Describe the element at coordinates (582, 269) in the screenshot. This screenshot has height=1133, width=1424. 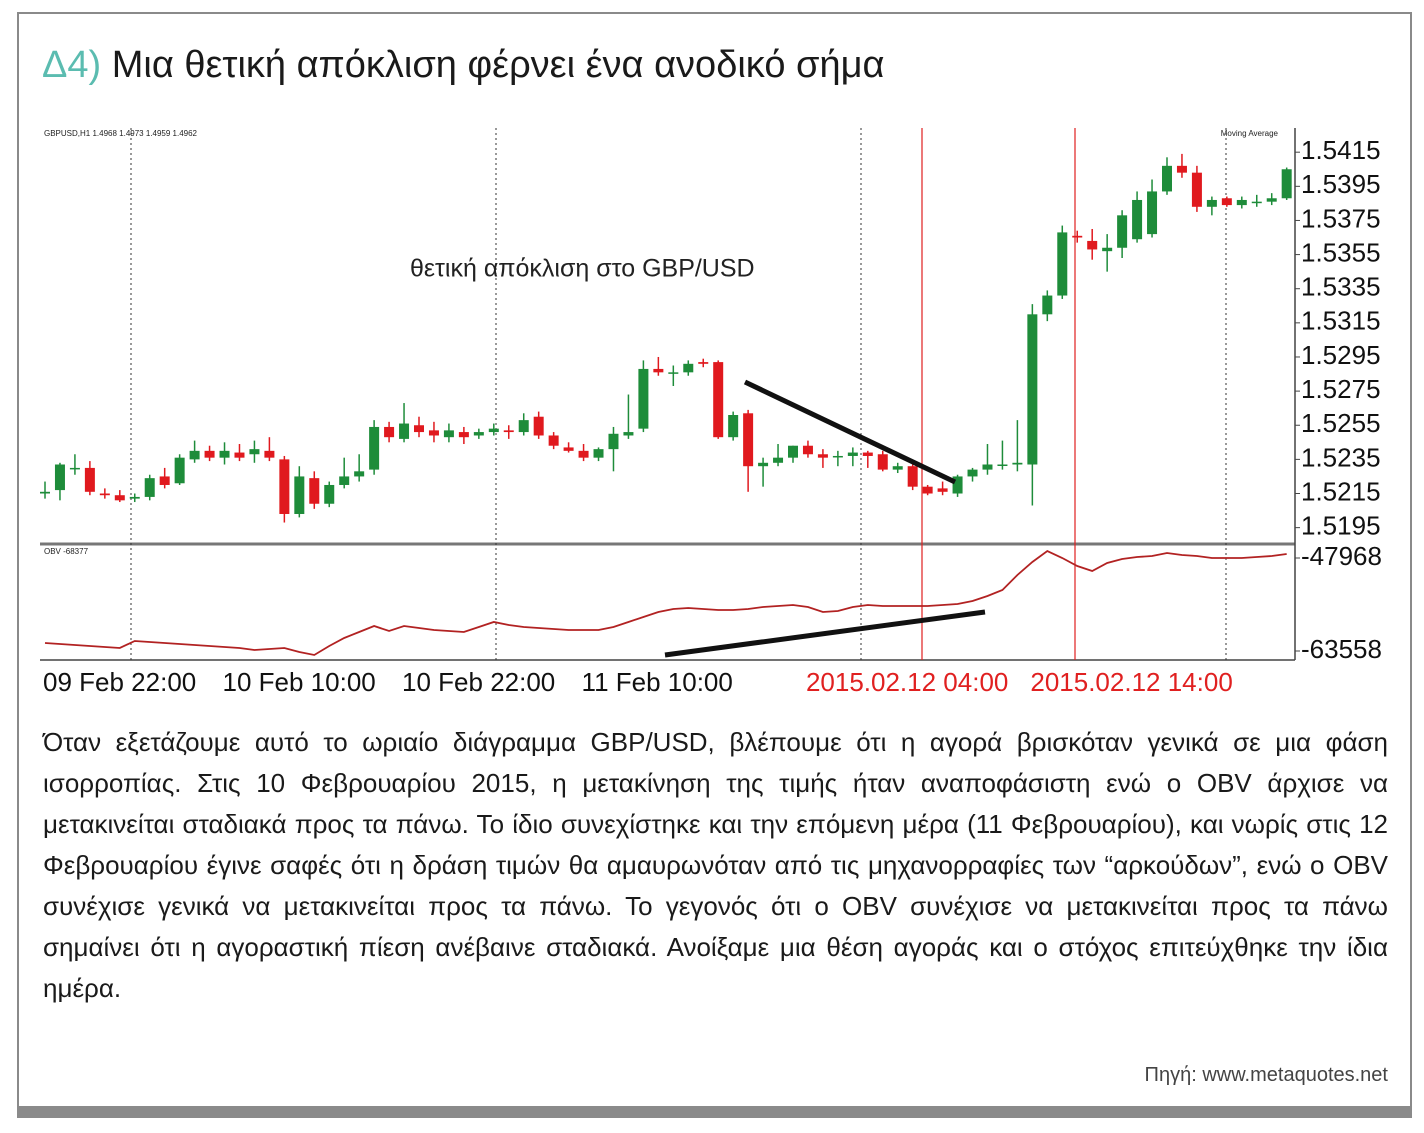
I see `annotation: θετική απόκλιση στο GBP/USD` at that location.